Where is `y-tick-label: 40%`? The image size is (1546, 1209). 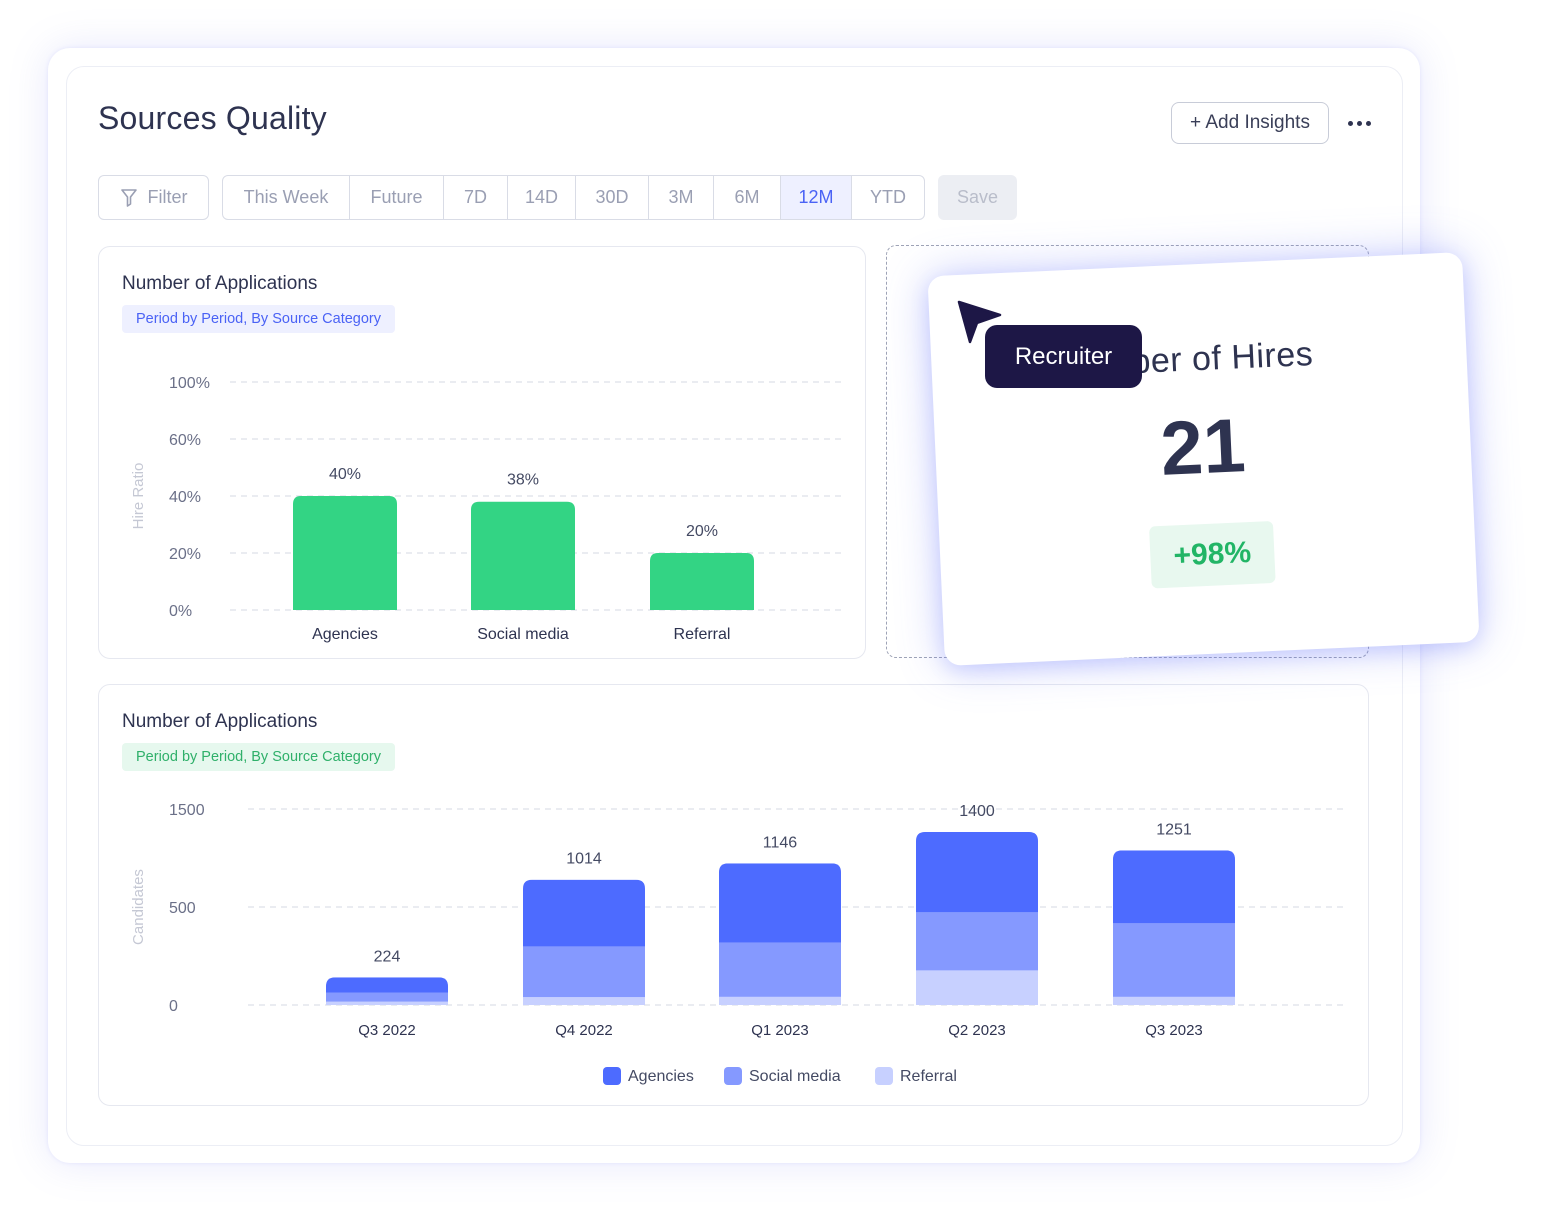
y-tick-label: 40% is located at coordinates (185, 497).